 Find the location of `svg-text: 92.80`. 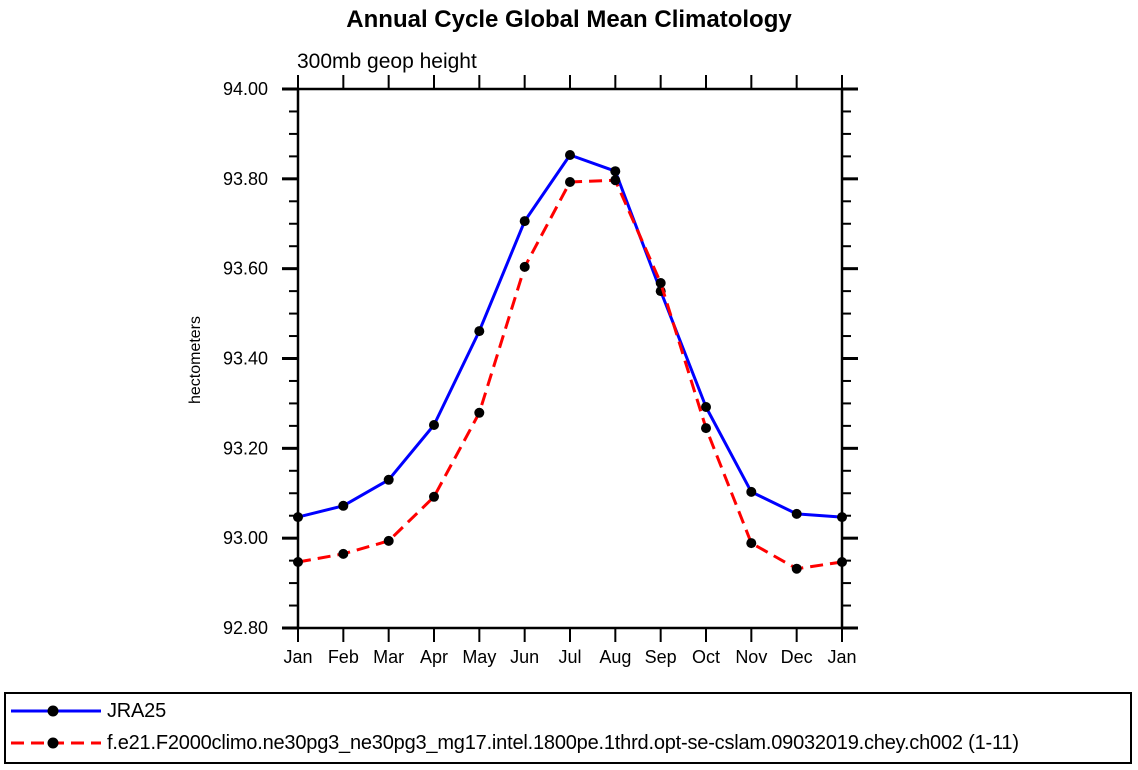

svg-text: 92.80 is located at coordinates (245, 628).